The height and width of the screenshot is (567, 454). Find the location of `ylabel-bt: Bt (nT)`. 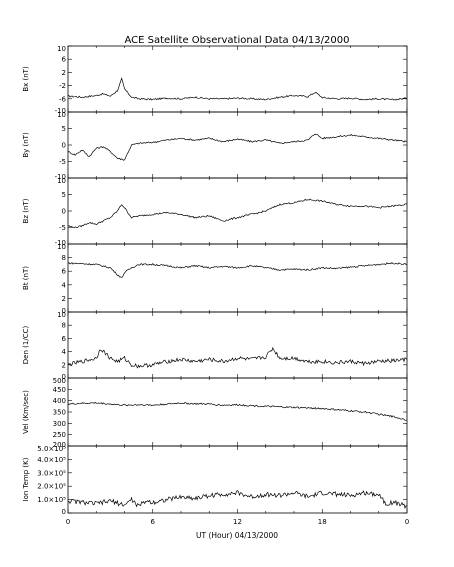

ylabel-bt: Bt (nT) is located at coordinates (26, 278).